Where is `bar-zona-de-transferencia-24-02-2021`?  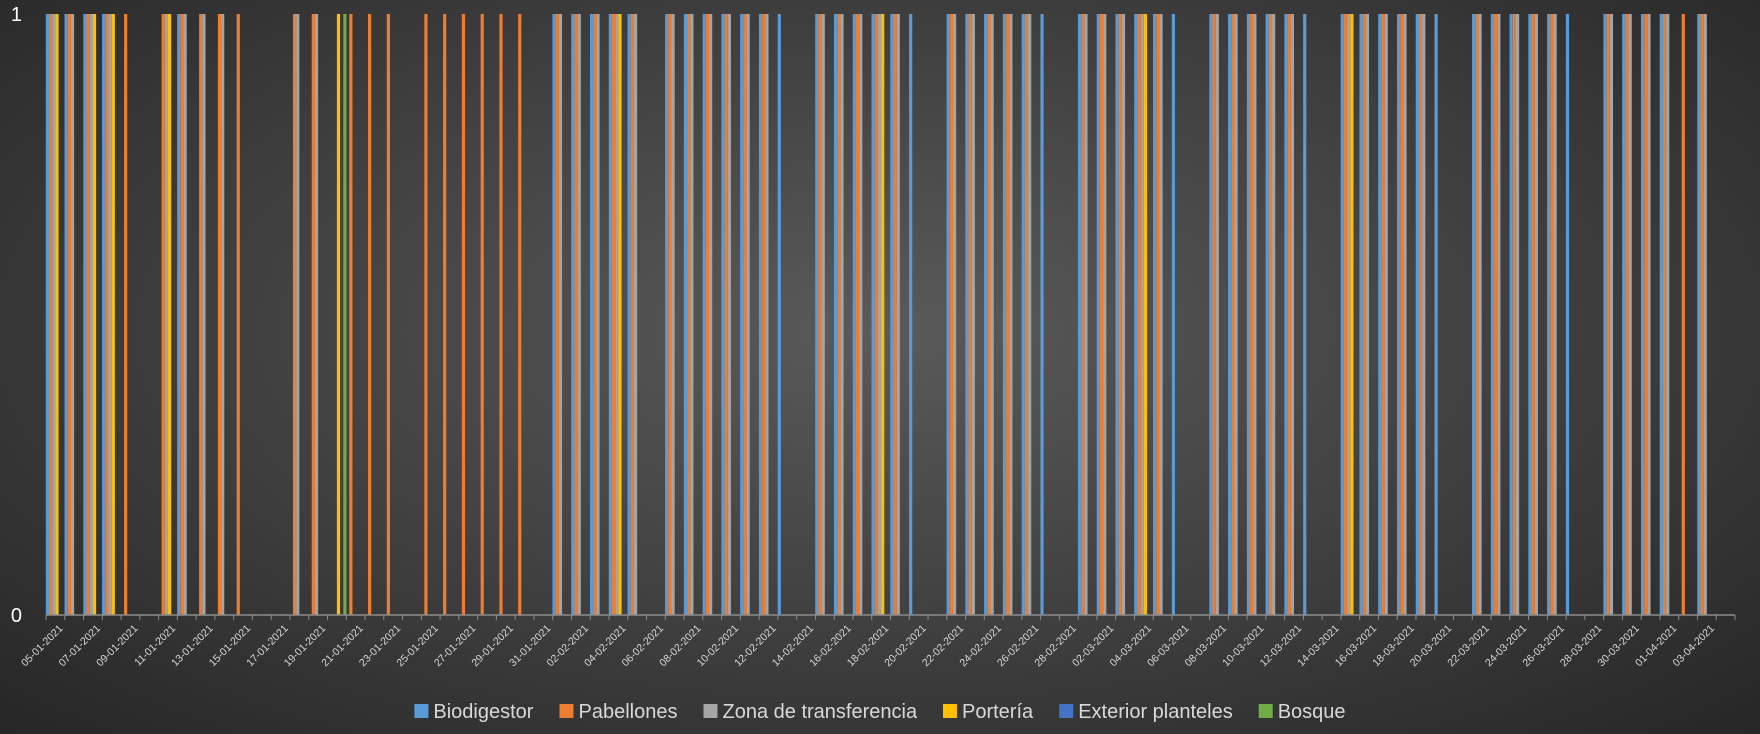 bar-zona-de-transferencia-24-02-2021 is located at coordinates (992, 314).